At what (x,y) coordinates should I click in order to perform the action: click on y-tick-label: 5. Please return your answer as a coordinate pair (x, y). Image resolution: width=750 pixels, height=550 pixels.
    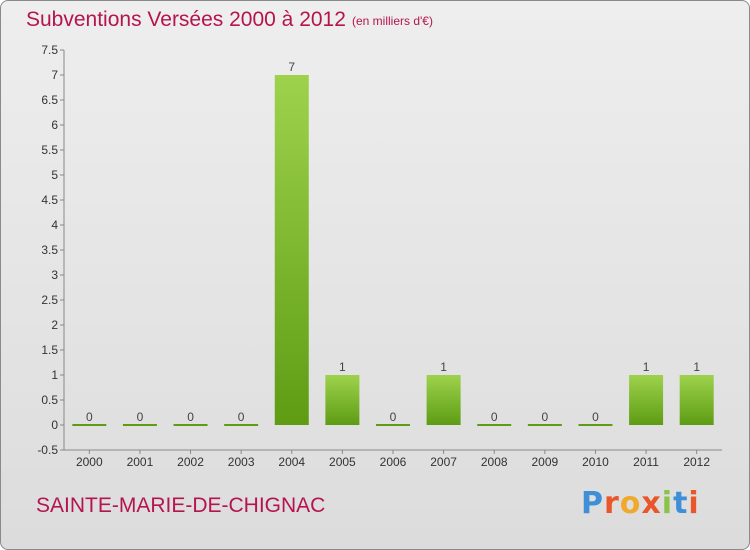
    Looking at the image, I should click on (54, 175).